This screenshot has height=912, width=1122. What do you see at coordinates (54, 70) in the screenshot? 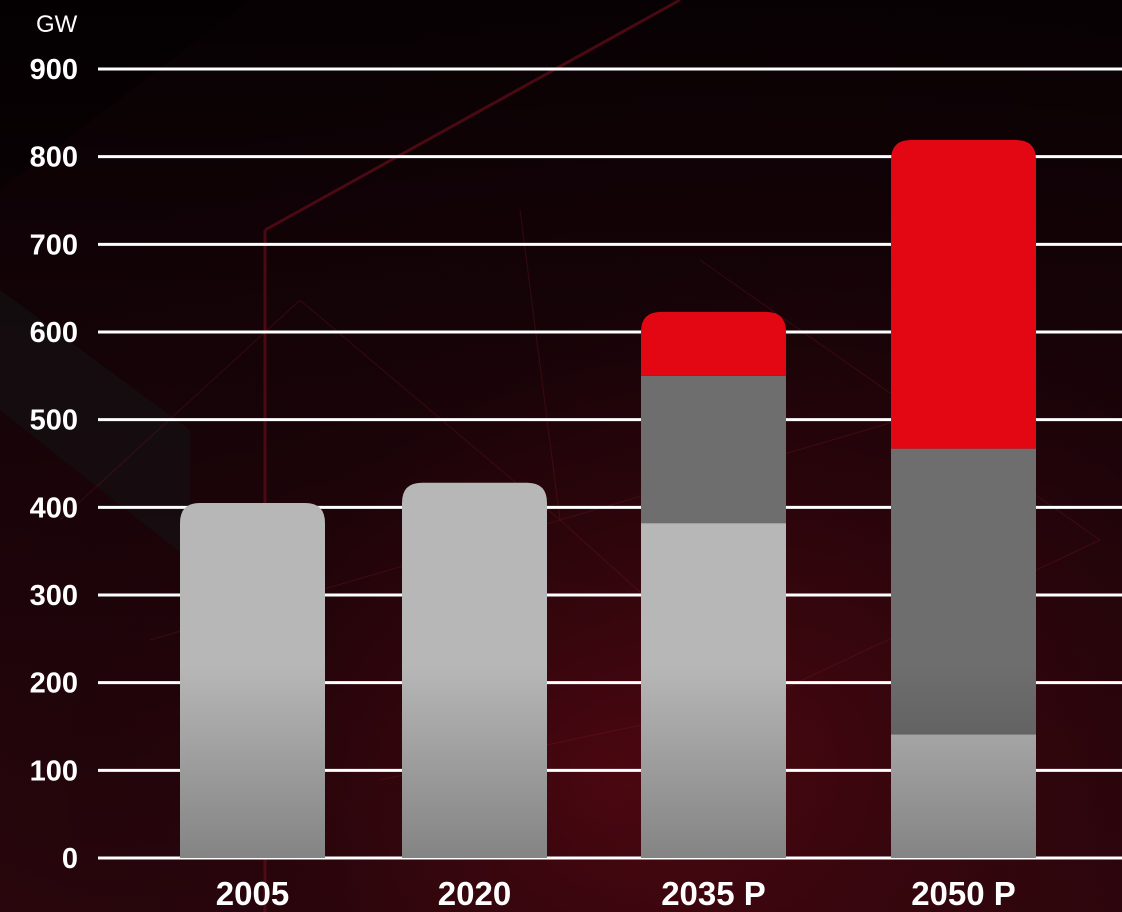
I see `y-tick-label-900: 900` at bounding box center [54, 70].